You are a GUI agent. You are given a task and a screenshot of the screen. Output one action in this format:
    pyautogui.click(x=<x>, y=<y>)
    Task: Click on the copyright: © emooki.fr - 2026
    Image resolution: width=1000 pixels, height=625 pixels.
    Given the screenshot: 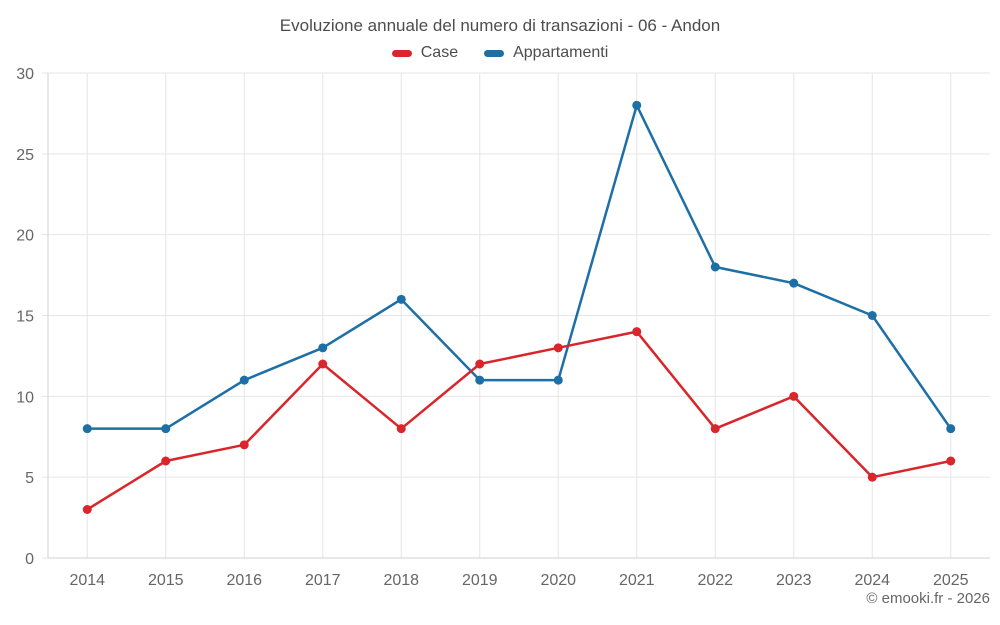 What is the action you would take?
    pyautogui.click(x=928, y=598)
    